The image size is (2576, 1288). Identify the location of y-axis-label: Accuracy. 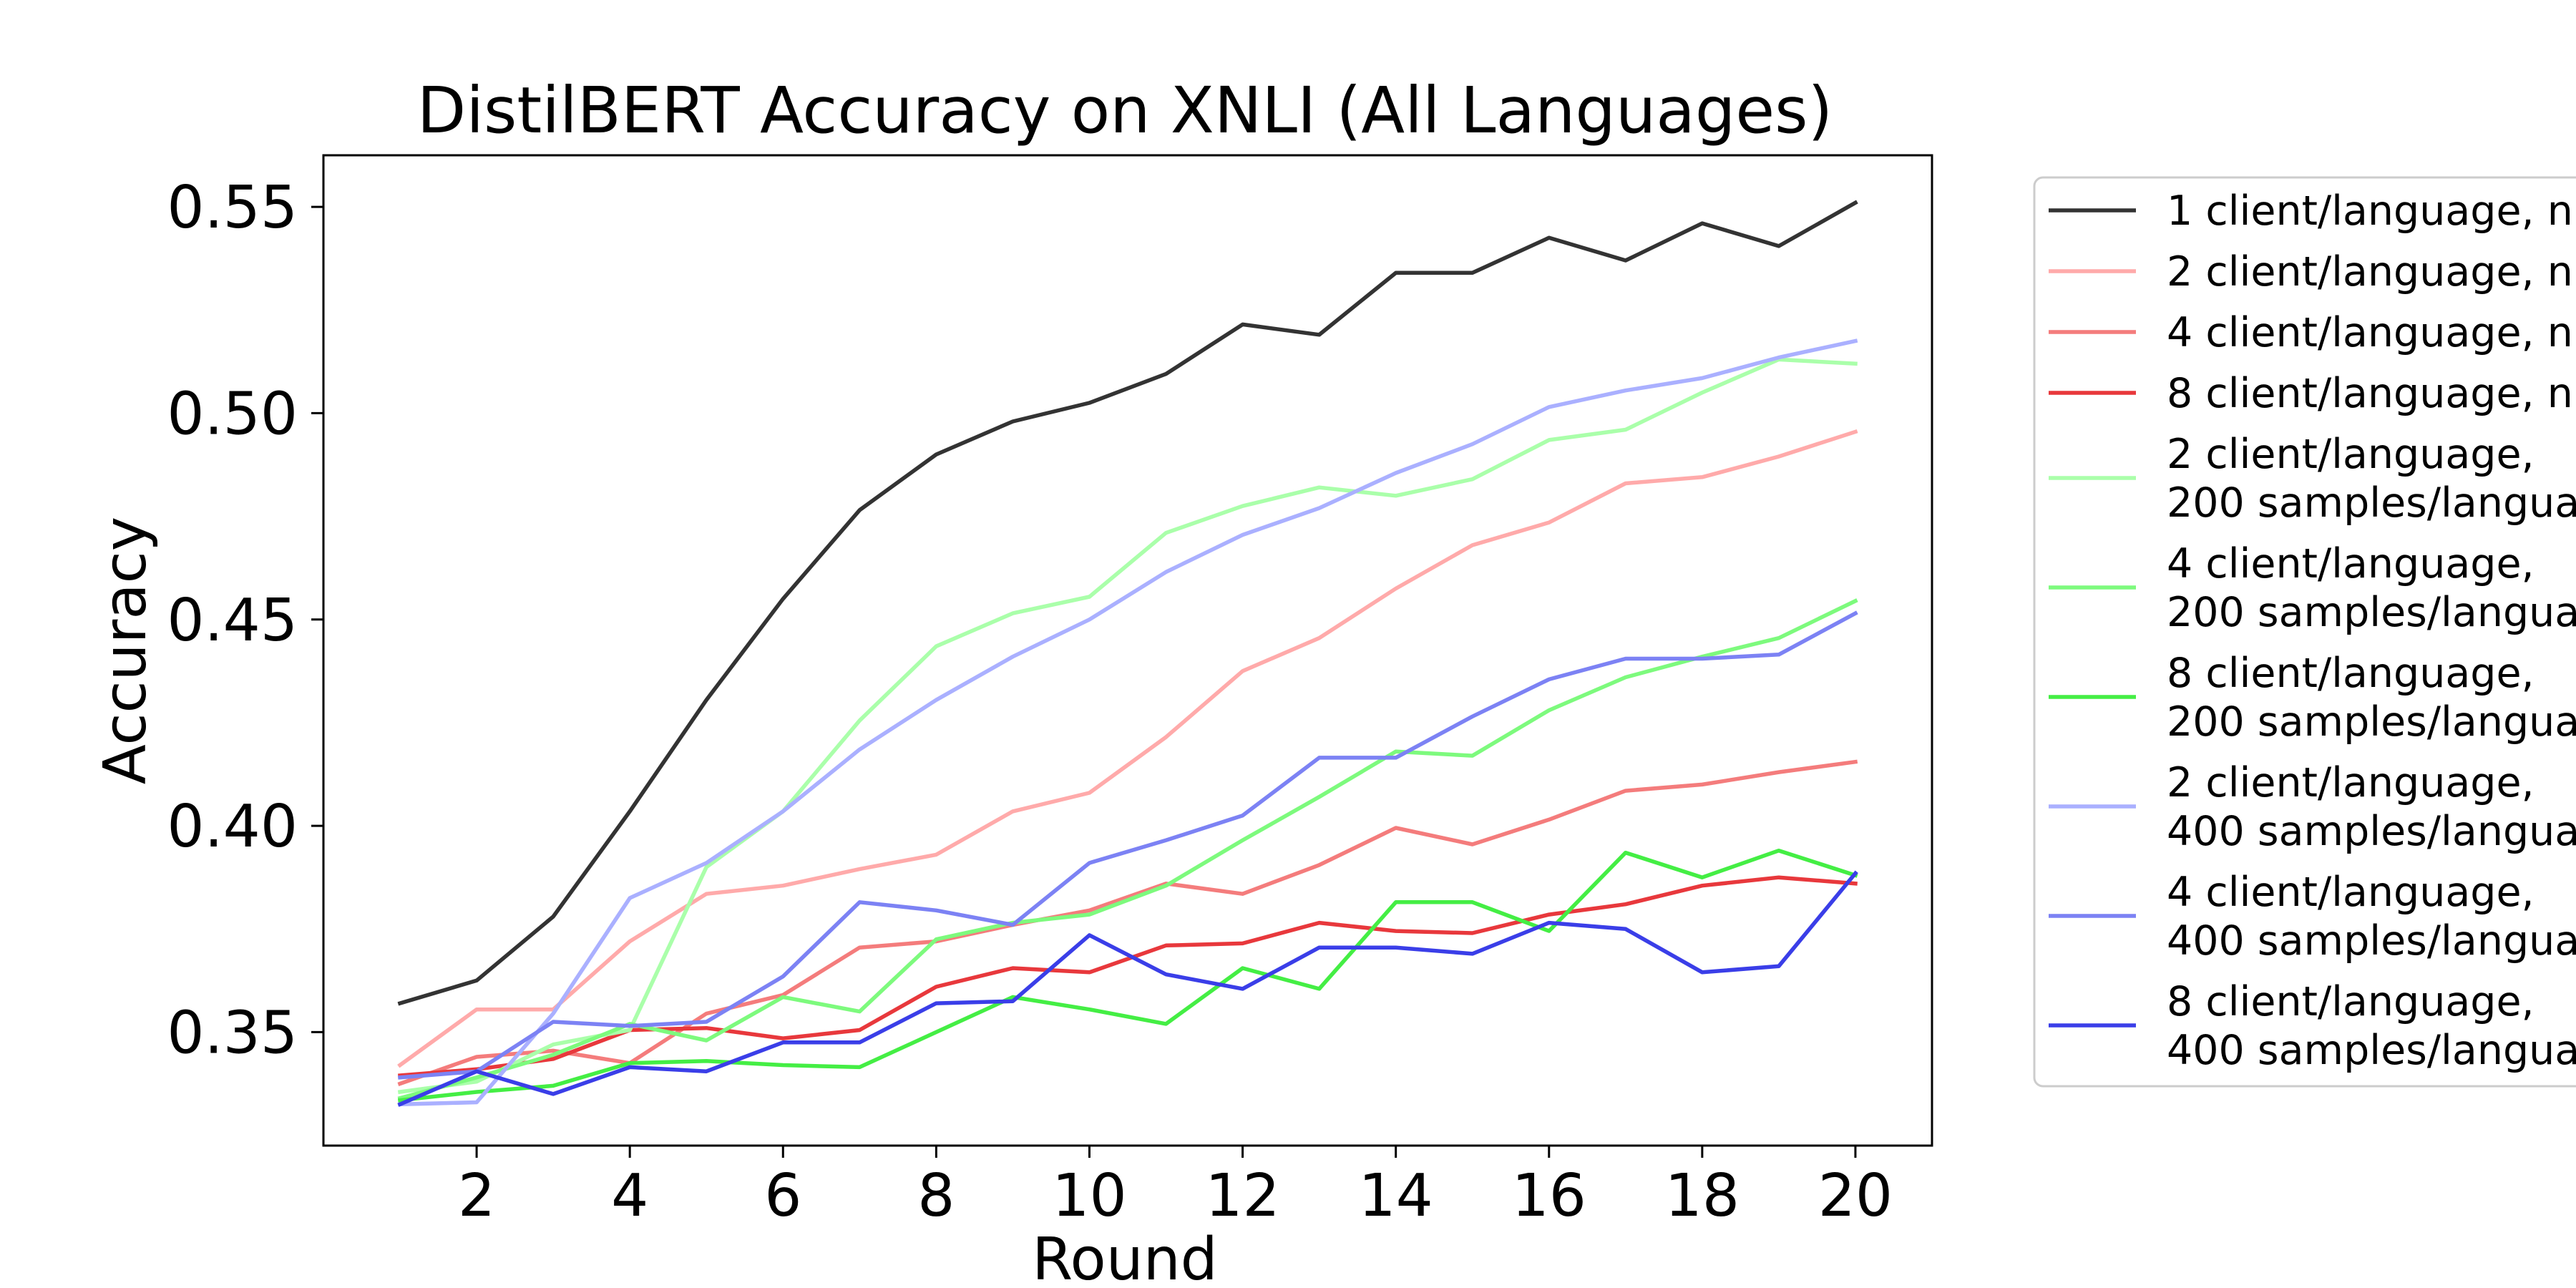
(126, 650).